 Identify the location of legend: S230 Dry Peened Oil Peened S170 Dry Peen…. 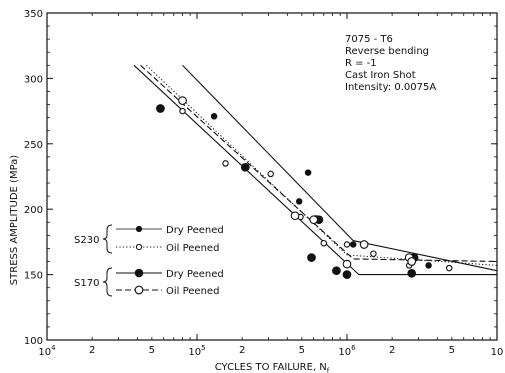
(149, 260).